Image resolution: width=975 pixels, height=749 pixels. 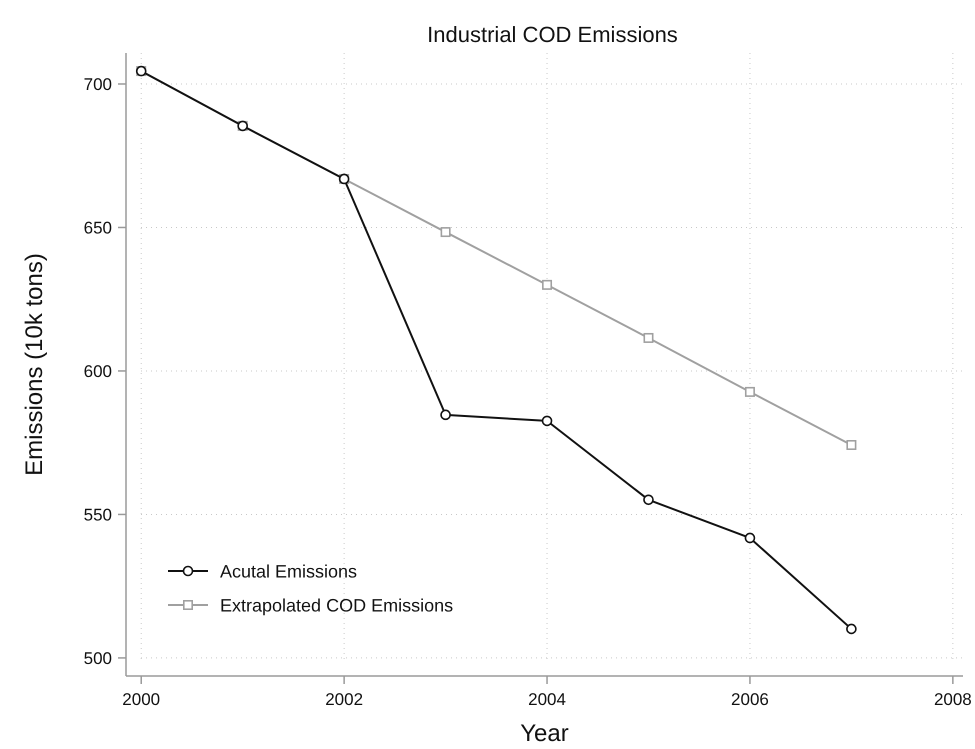 What do you see at coordinates (344, 699) in the screenshot?
I see `x-tick-label: 2002` at bounding box center [344, 699].